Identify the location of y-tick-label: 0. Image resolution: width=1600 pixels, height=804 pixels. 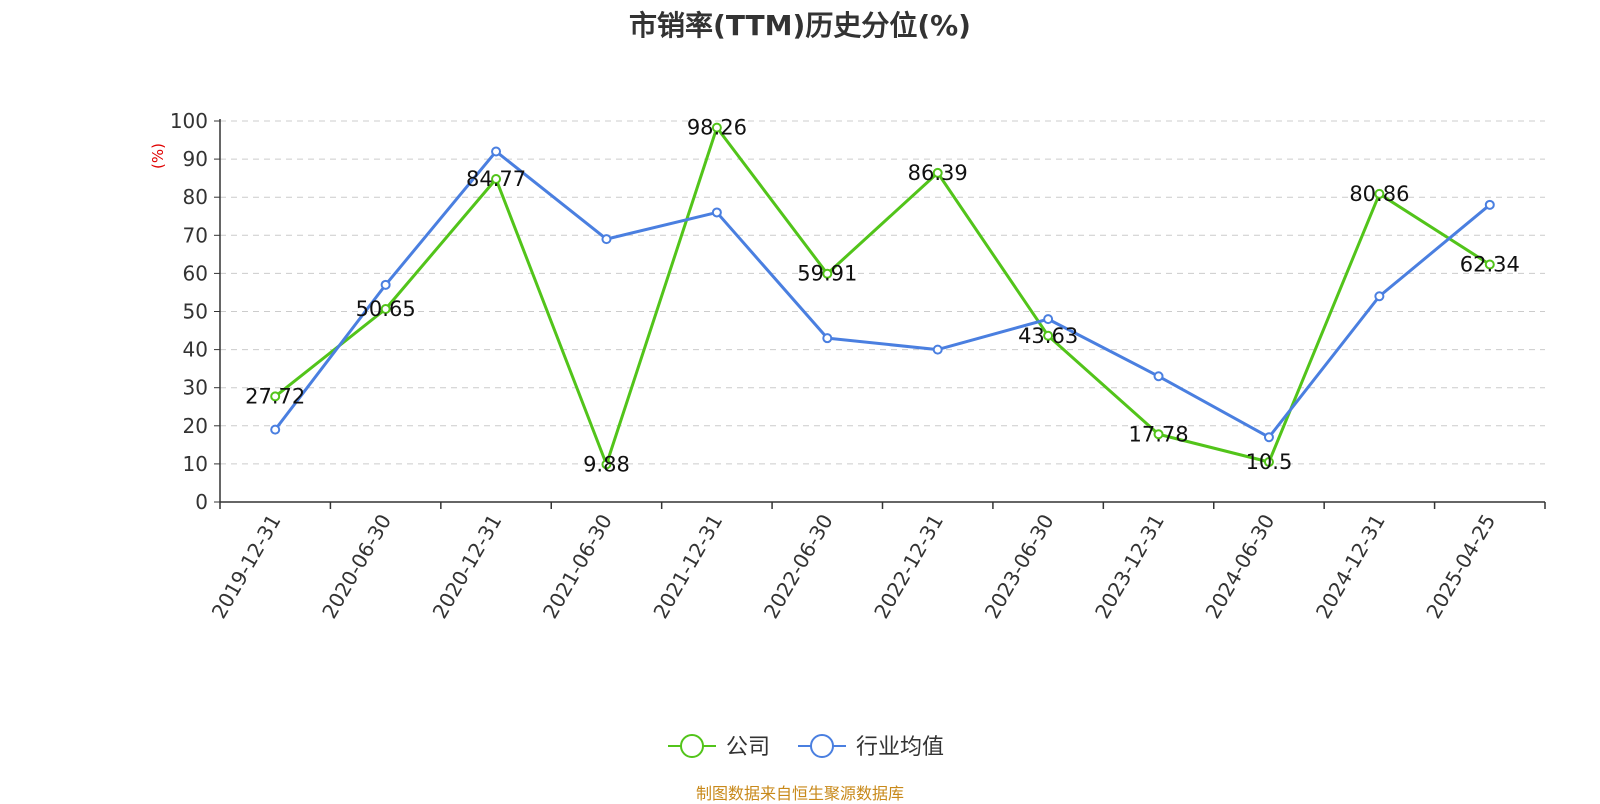
(201, 502).